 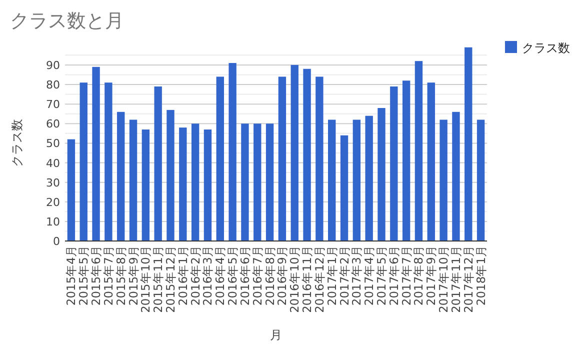 I want to click on y-tick-label: 80, so click(x=53, y=85).